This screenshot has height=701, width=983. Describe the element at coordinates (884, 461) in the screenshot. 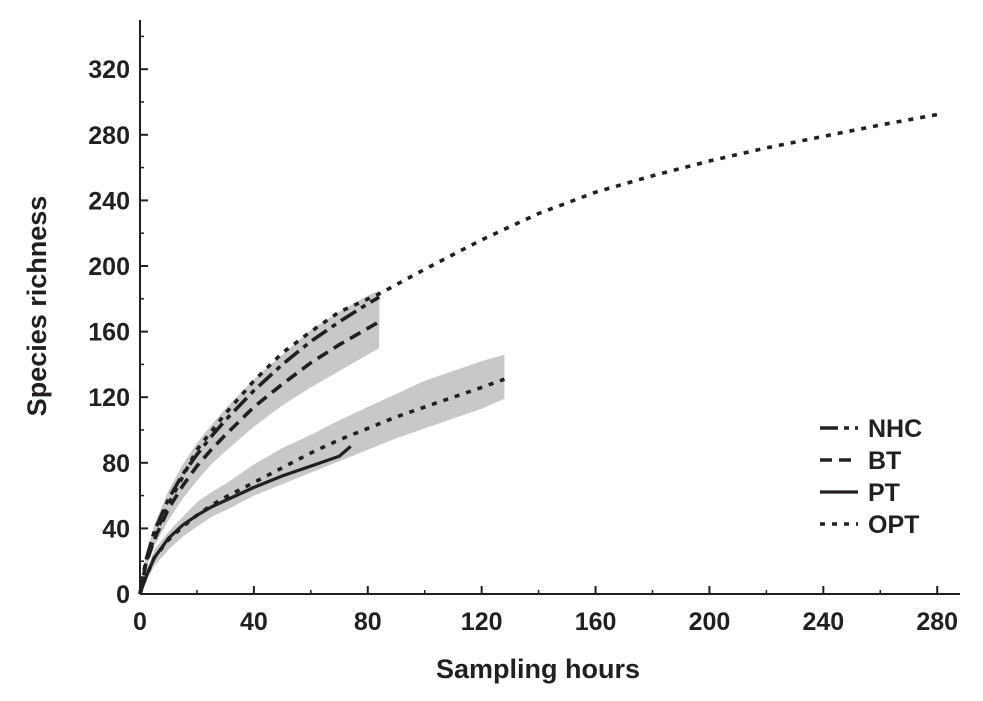

I see `legend-label-bt: BT` at that location.